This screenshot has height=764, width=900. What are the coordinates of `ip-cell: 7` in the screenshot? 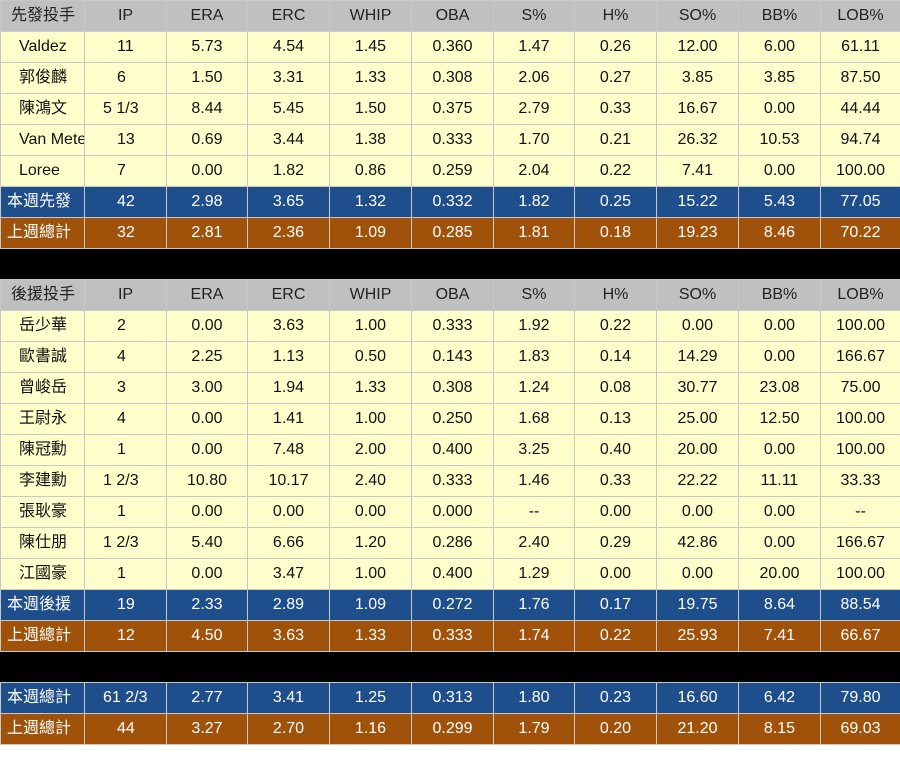 It's located at (125, 171).